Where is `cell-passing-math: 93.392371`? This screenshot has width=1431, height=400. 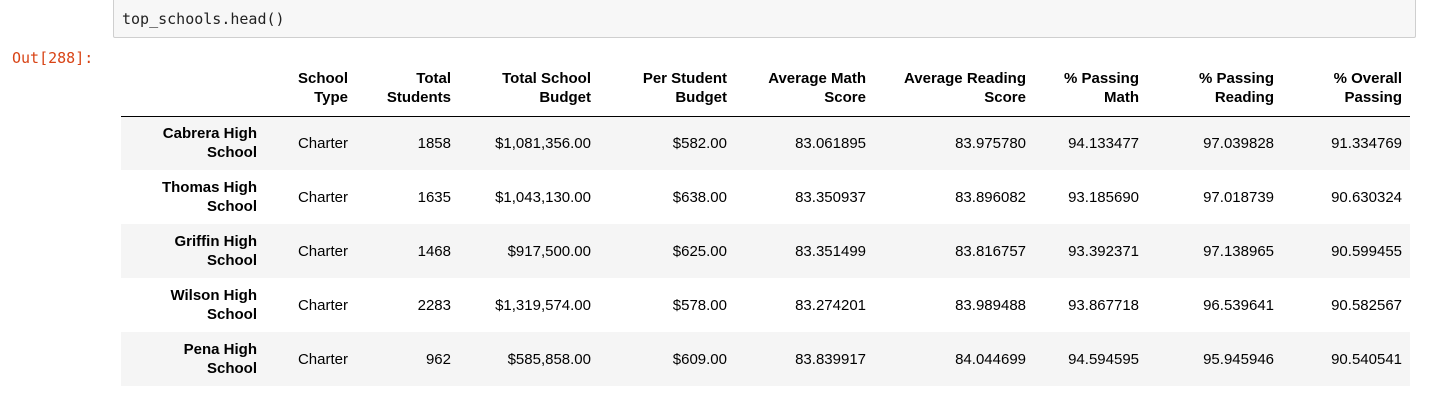 cell-passing-math: 93.392371 is located at coordinates (1103, 251).